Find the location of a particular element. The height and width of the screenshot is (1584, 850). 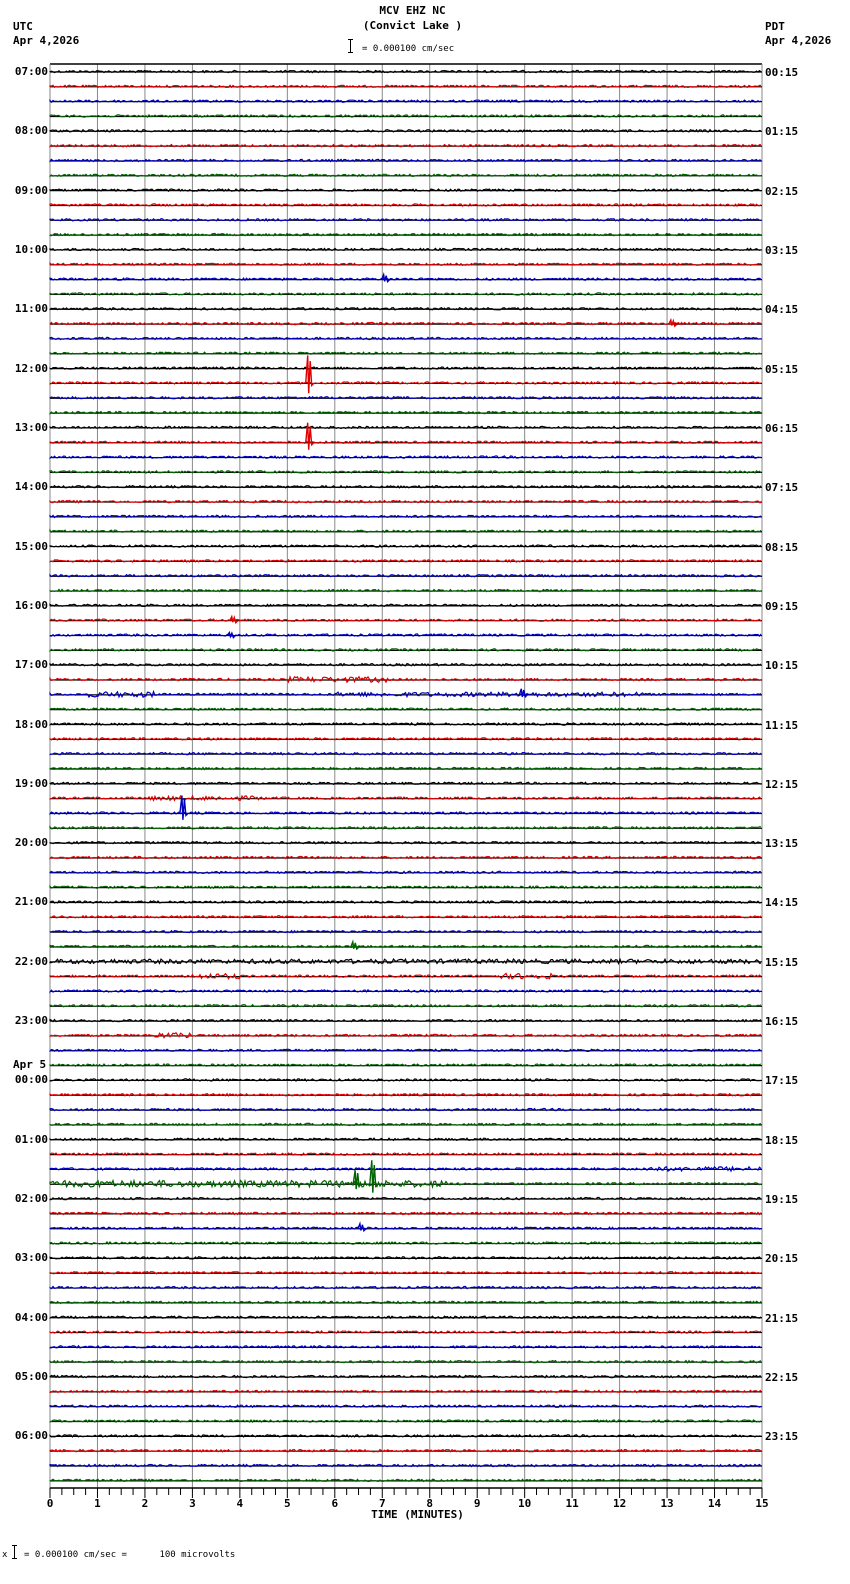

utc-hour-label: 16:00 is located at coordinates (31, 605).